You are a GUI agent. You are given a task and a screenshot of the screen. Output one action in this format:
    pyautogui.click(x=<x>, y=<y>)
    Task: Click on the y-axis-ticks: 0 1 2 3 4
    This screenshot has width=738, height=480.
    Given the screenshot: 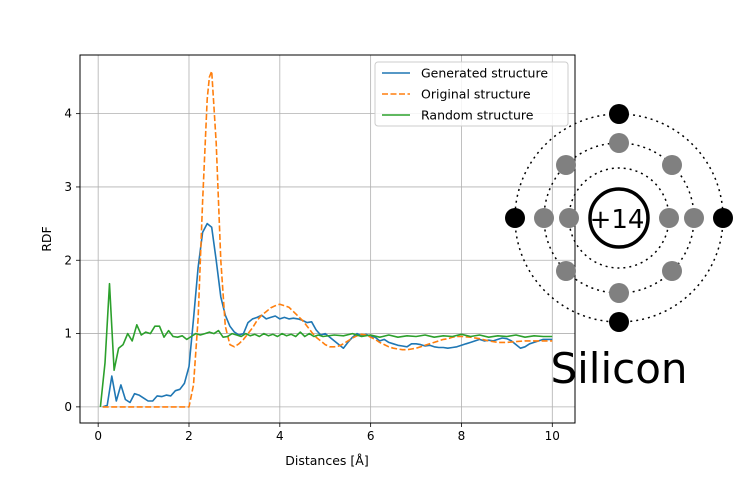 What is the action you would take?
    pyautogui.click(x=72, y=260)
    